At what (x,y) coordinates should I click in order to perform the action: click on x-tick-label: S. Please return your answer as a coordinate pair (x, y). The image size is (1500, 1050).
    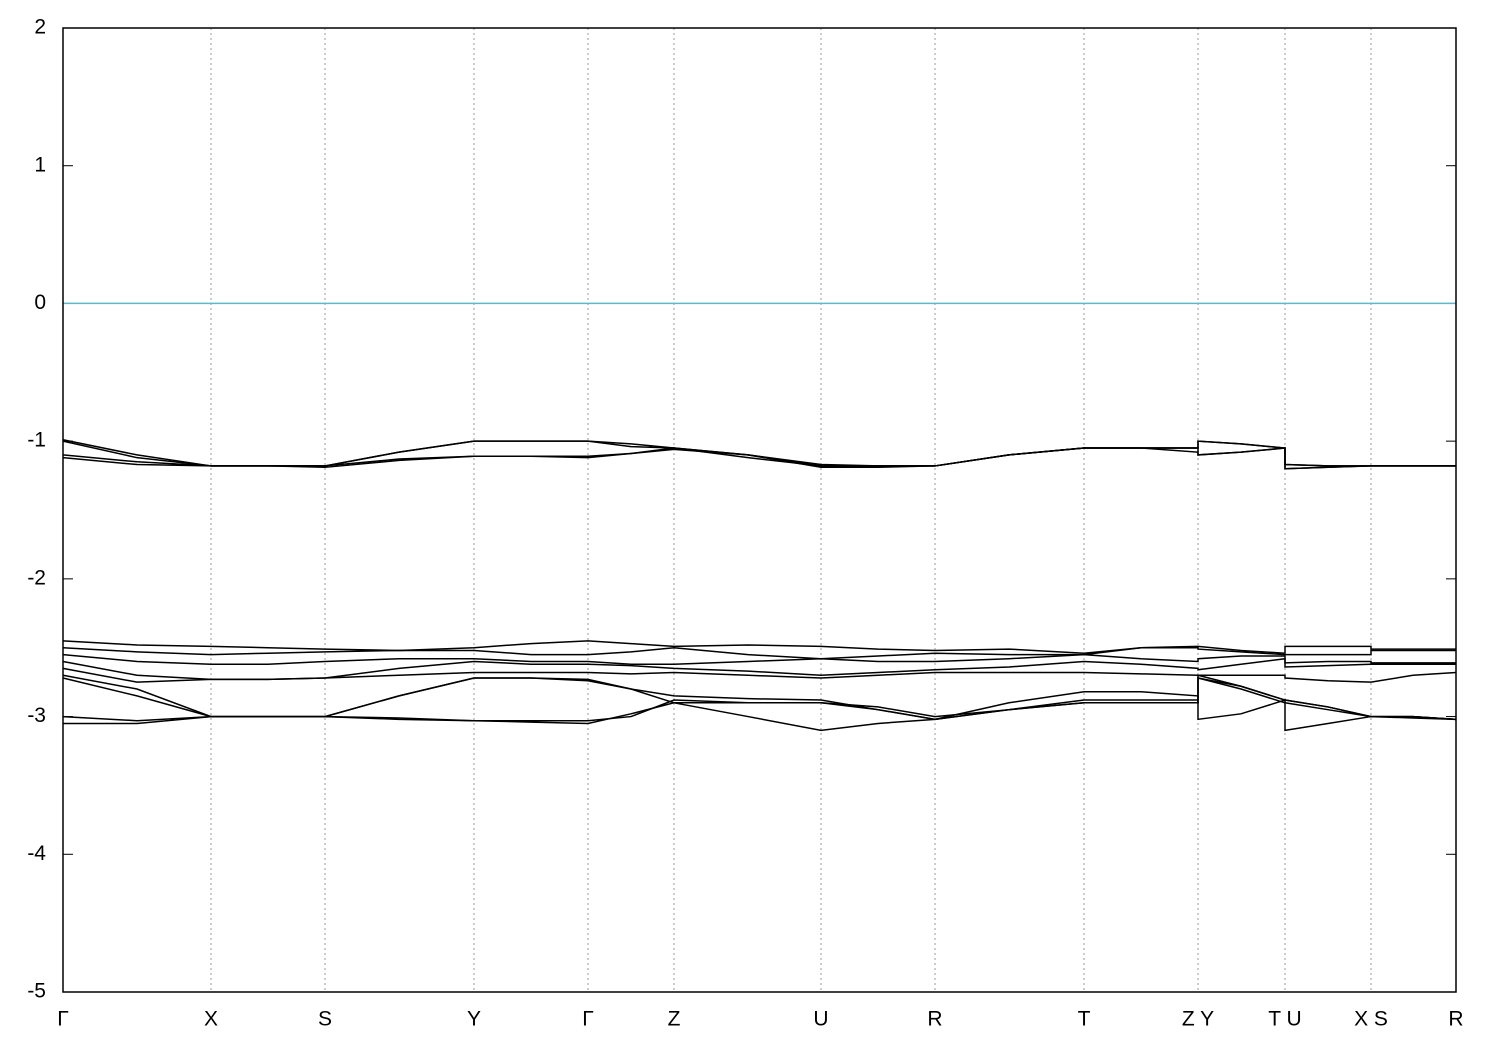
    Looking at the image, I should click on (325, 1019).